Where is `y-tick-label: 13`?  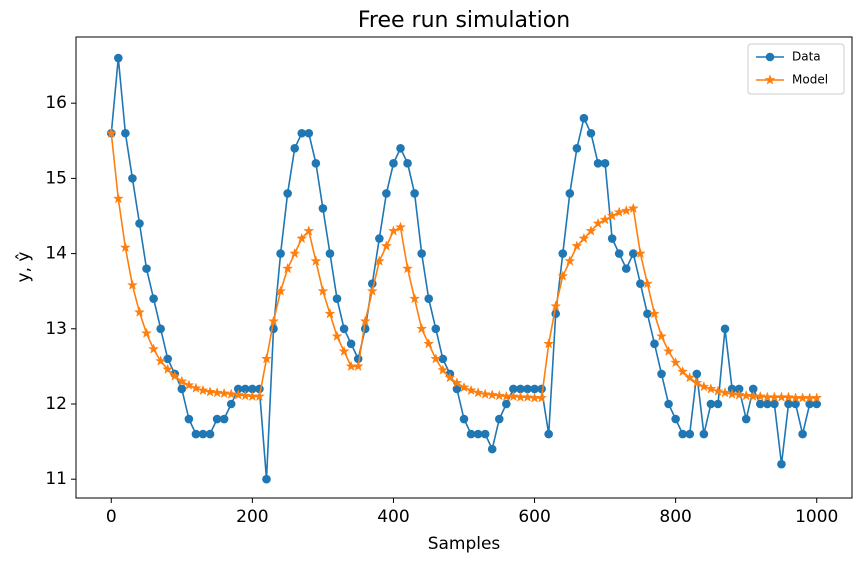
y-tick-label: 13 is located at coordinates (56, 329).